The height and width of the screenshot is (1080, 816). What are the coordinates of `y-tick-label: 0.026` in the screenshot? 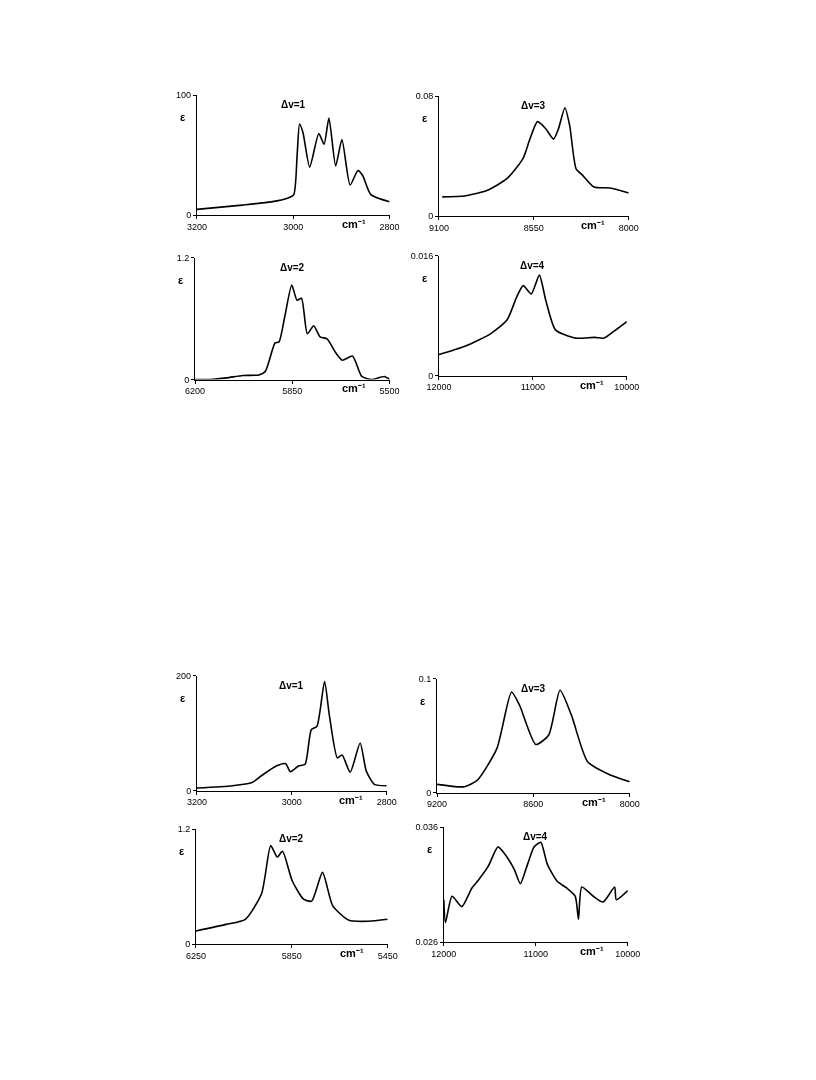 It's located at (427, 942).